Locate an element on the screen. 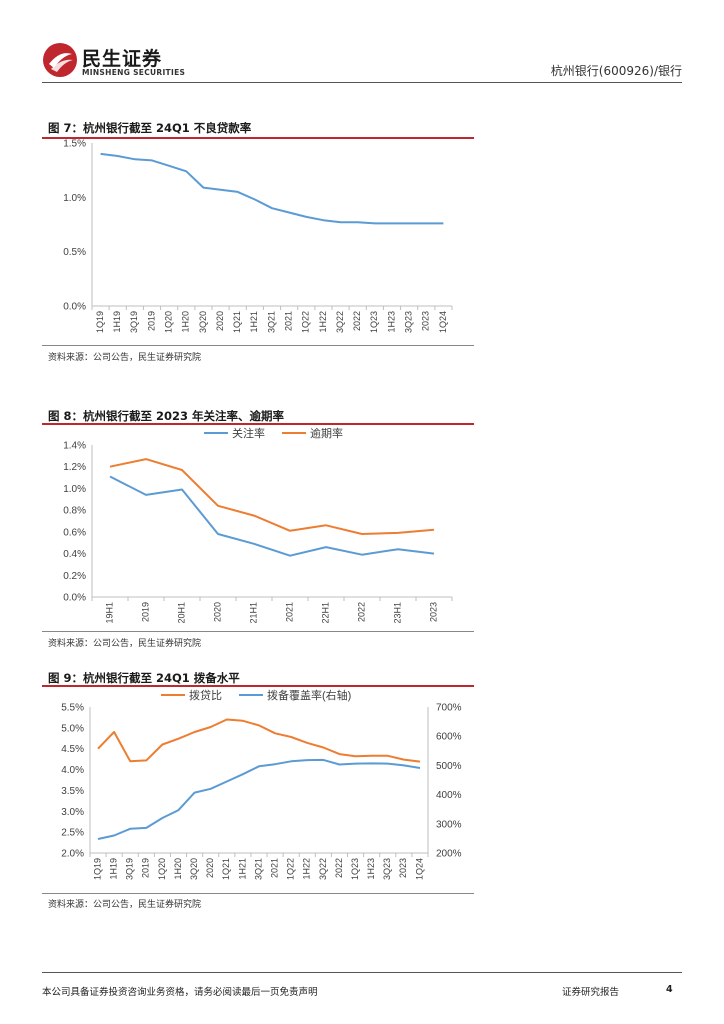  y-tick-label: 1.4% is located at coordinates (74, 446).